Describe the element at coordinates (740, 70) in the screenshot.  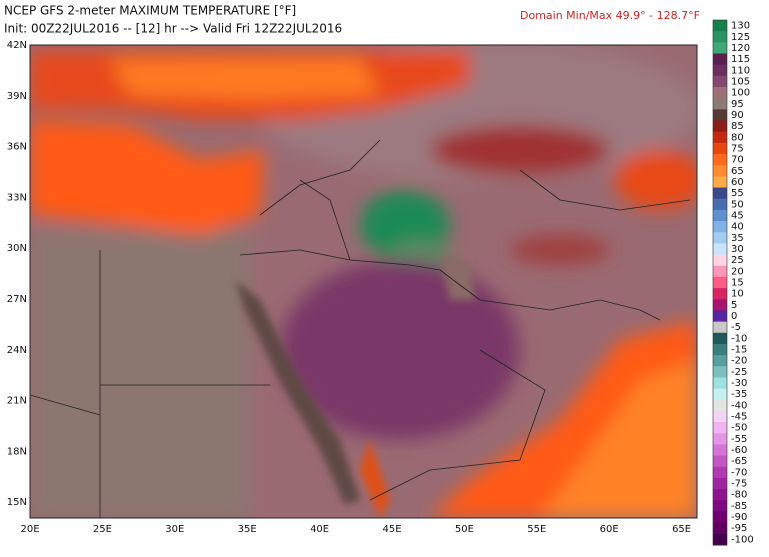
I see `colorbar-label: 110` at that location.